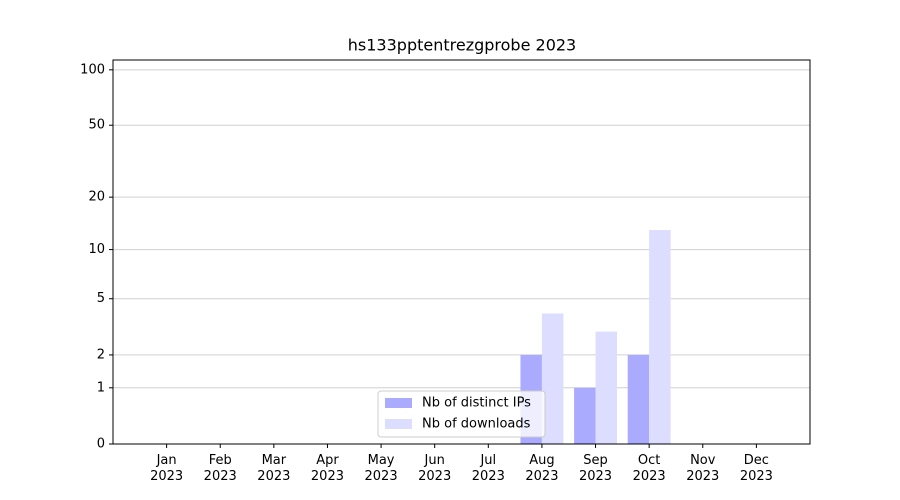 This screenshot has height=500, width=900. What do you see at coordinates (703, 468) in the screenshot?
I see `x-tick-label: Nov 2023` at bounding box center [703, 468].